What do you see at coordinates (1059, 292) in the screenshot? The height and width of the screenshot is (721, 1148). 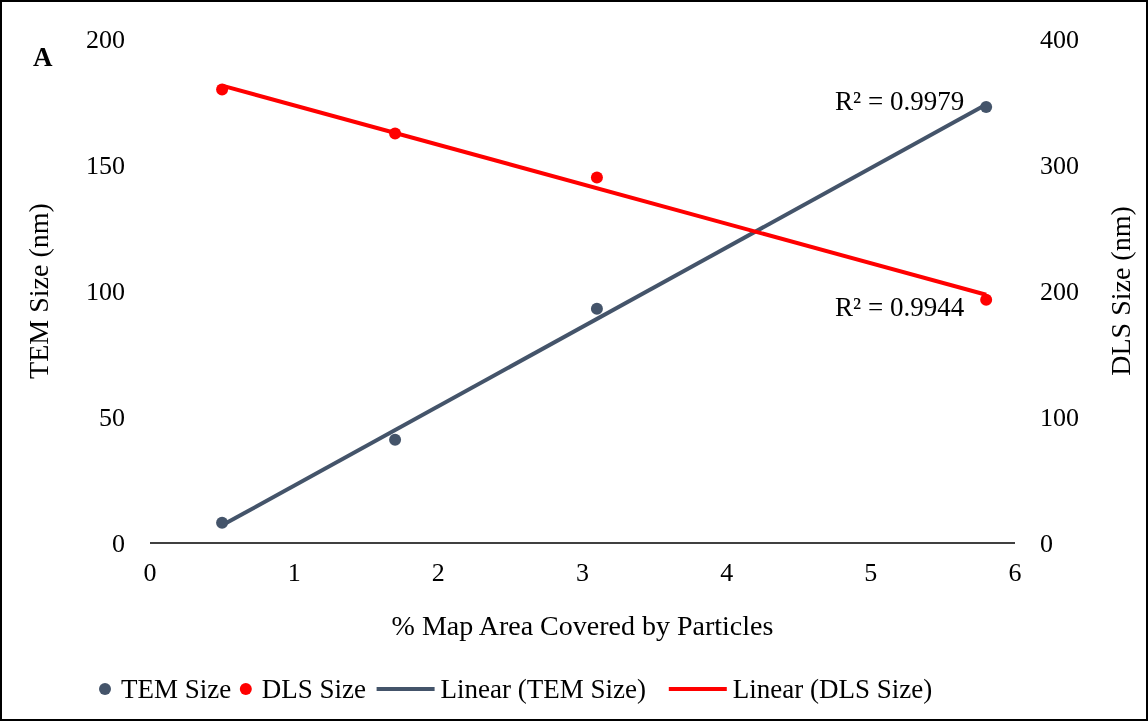 I see `y2-tick-label: 200` at bounding box center [1059, 292].